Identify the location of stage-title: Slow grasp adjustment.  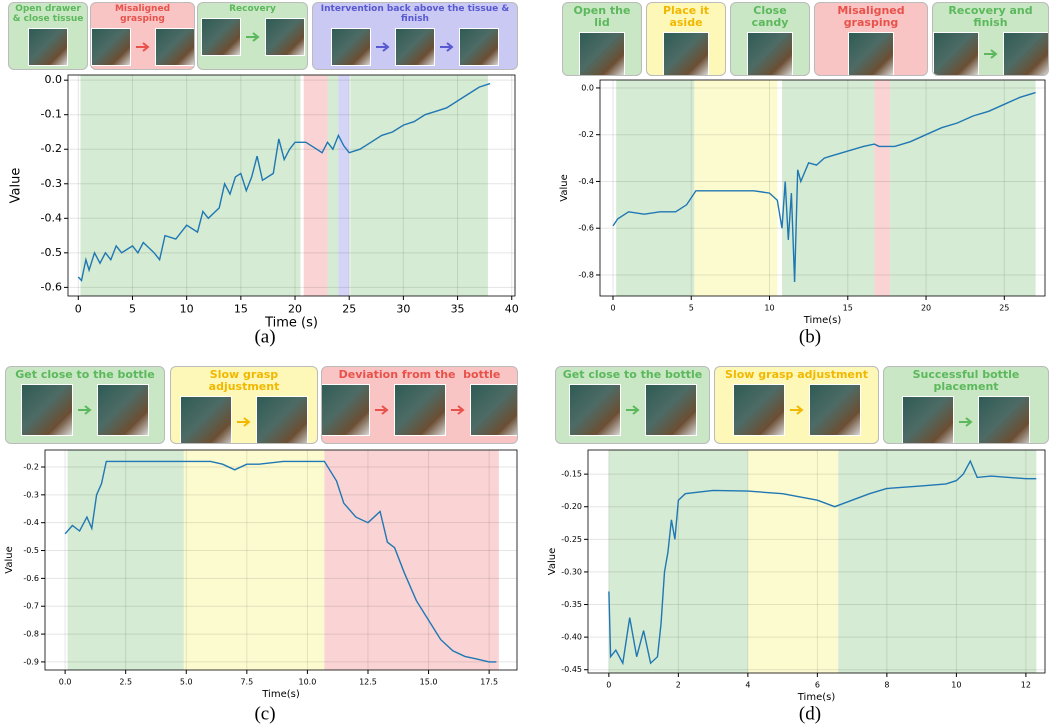
(245, 381).